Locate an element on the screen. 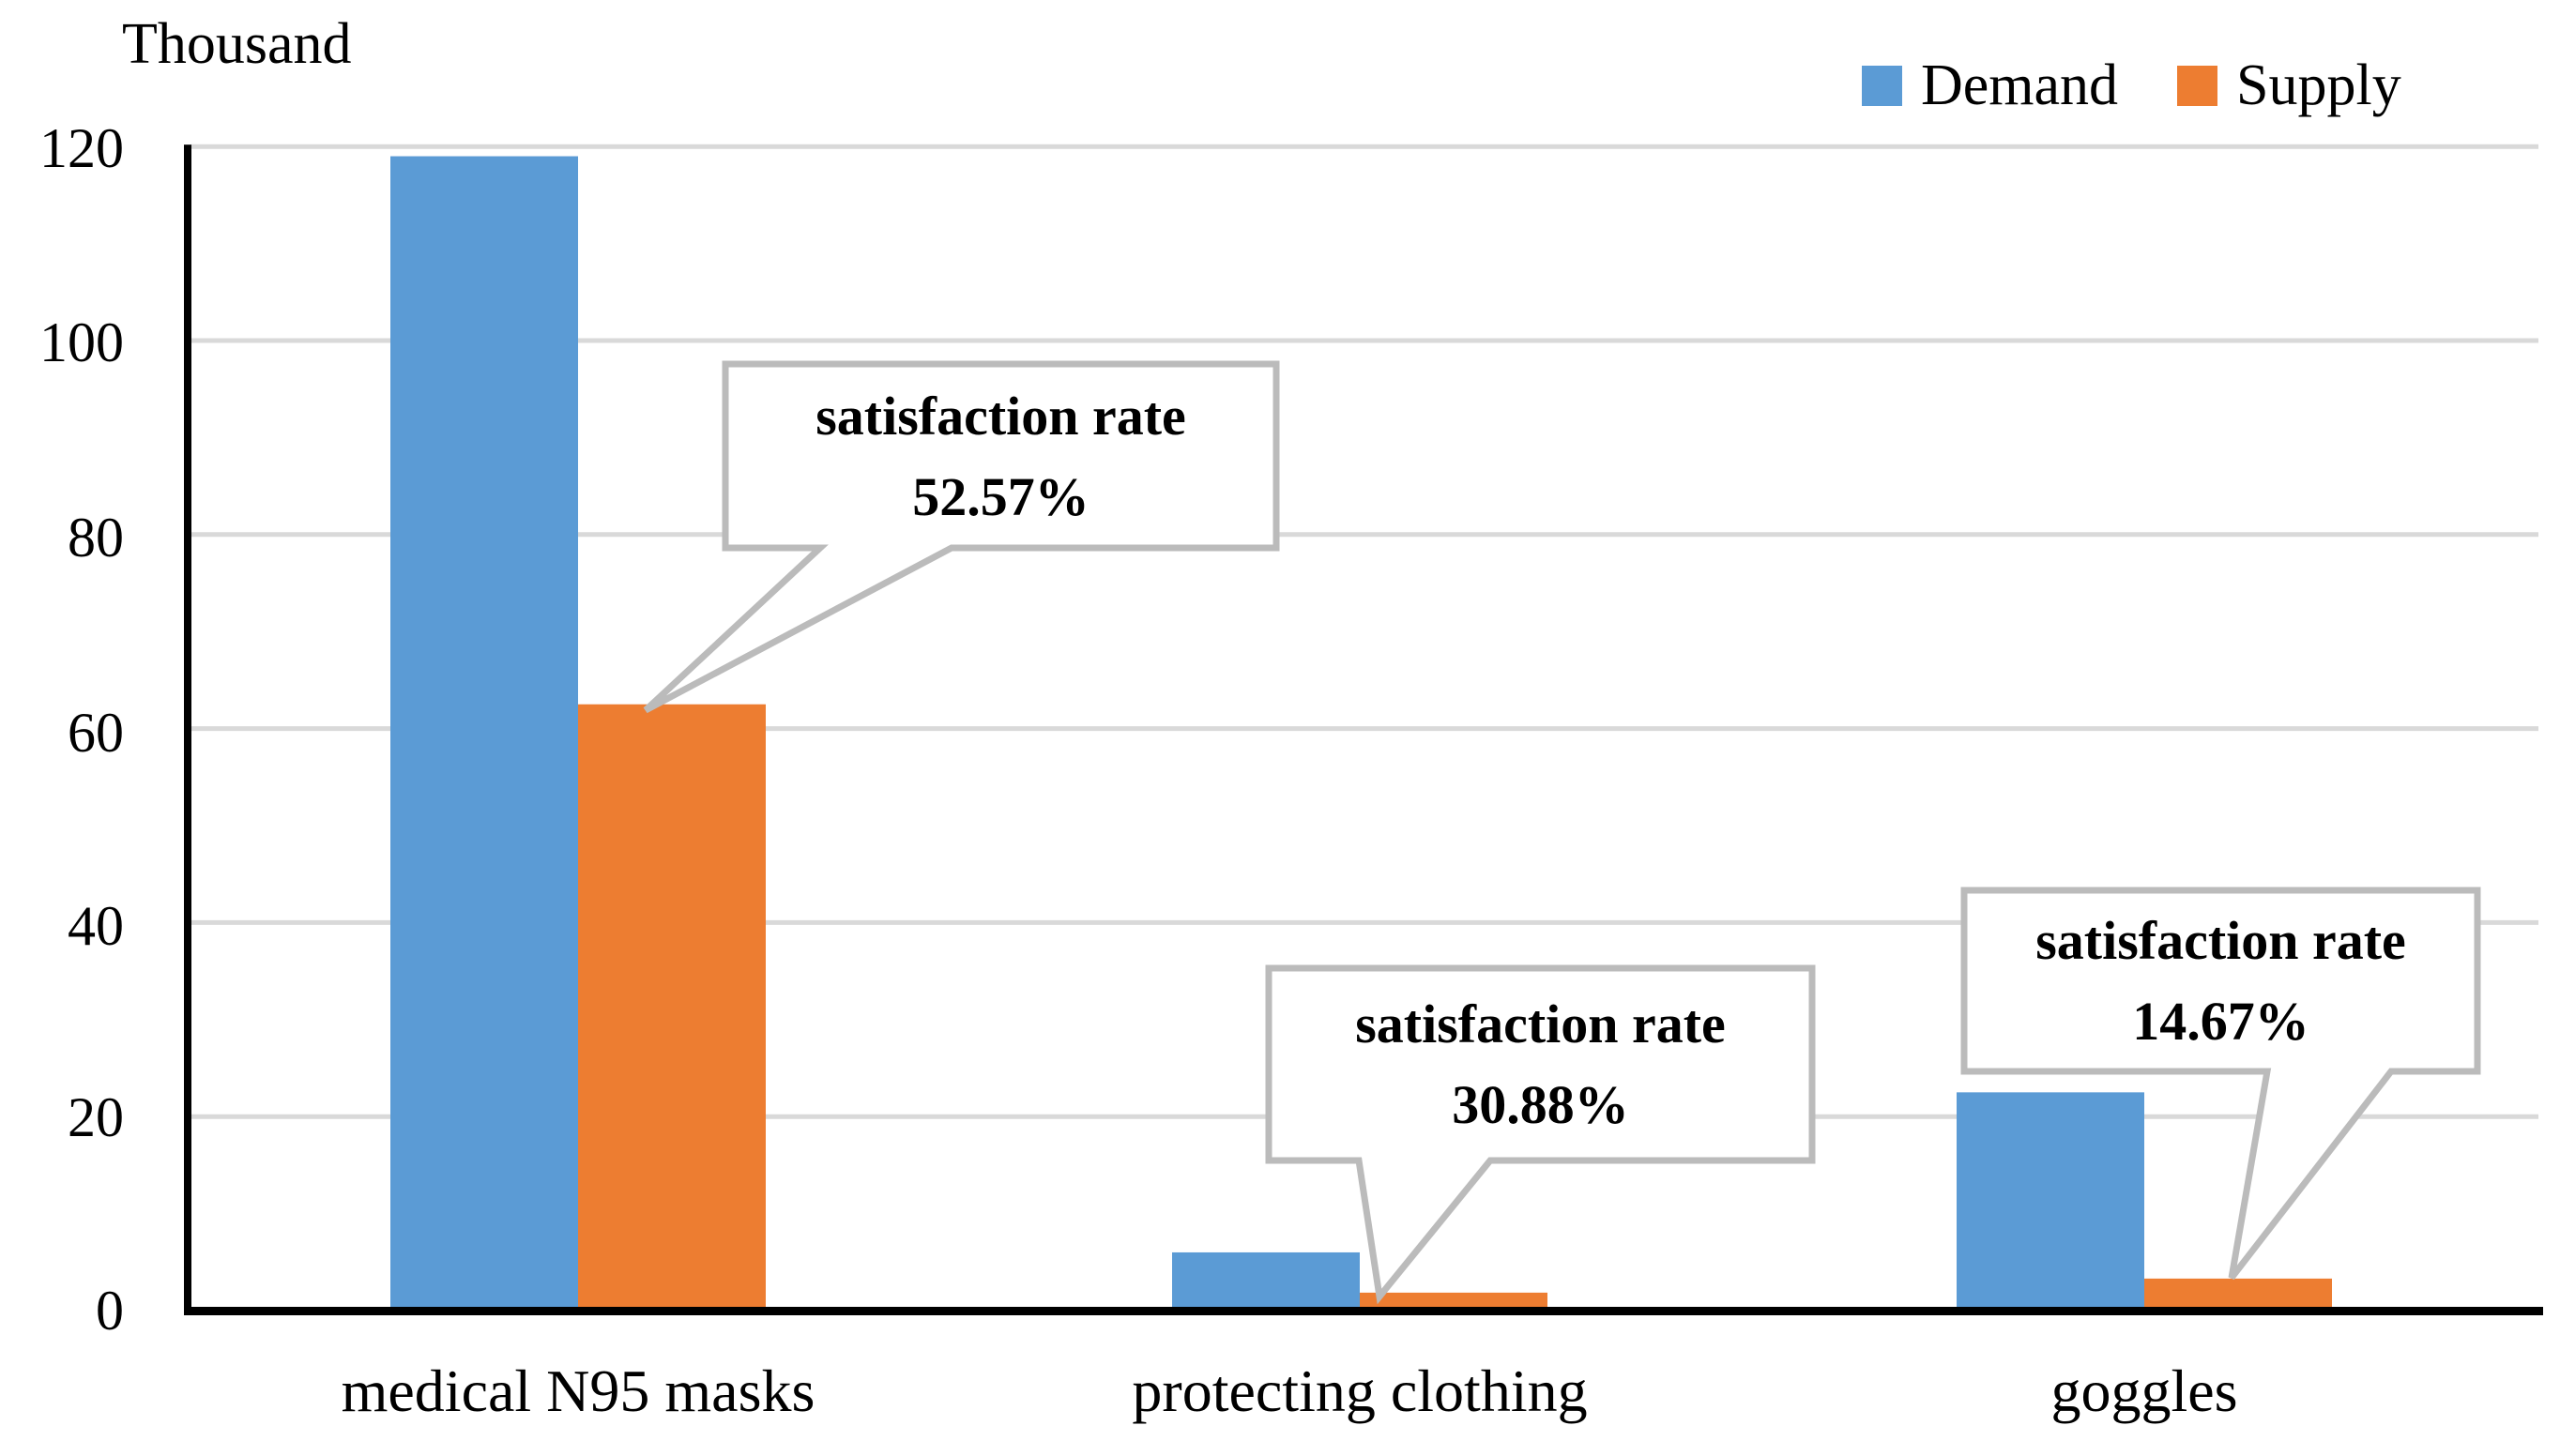  legend-item-demand: Demand is located at coordinates (1990, 85).